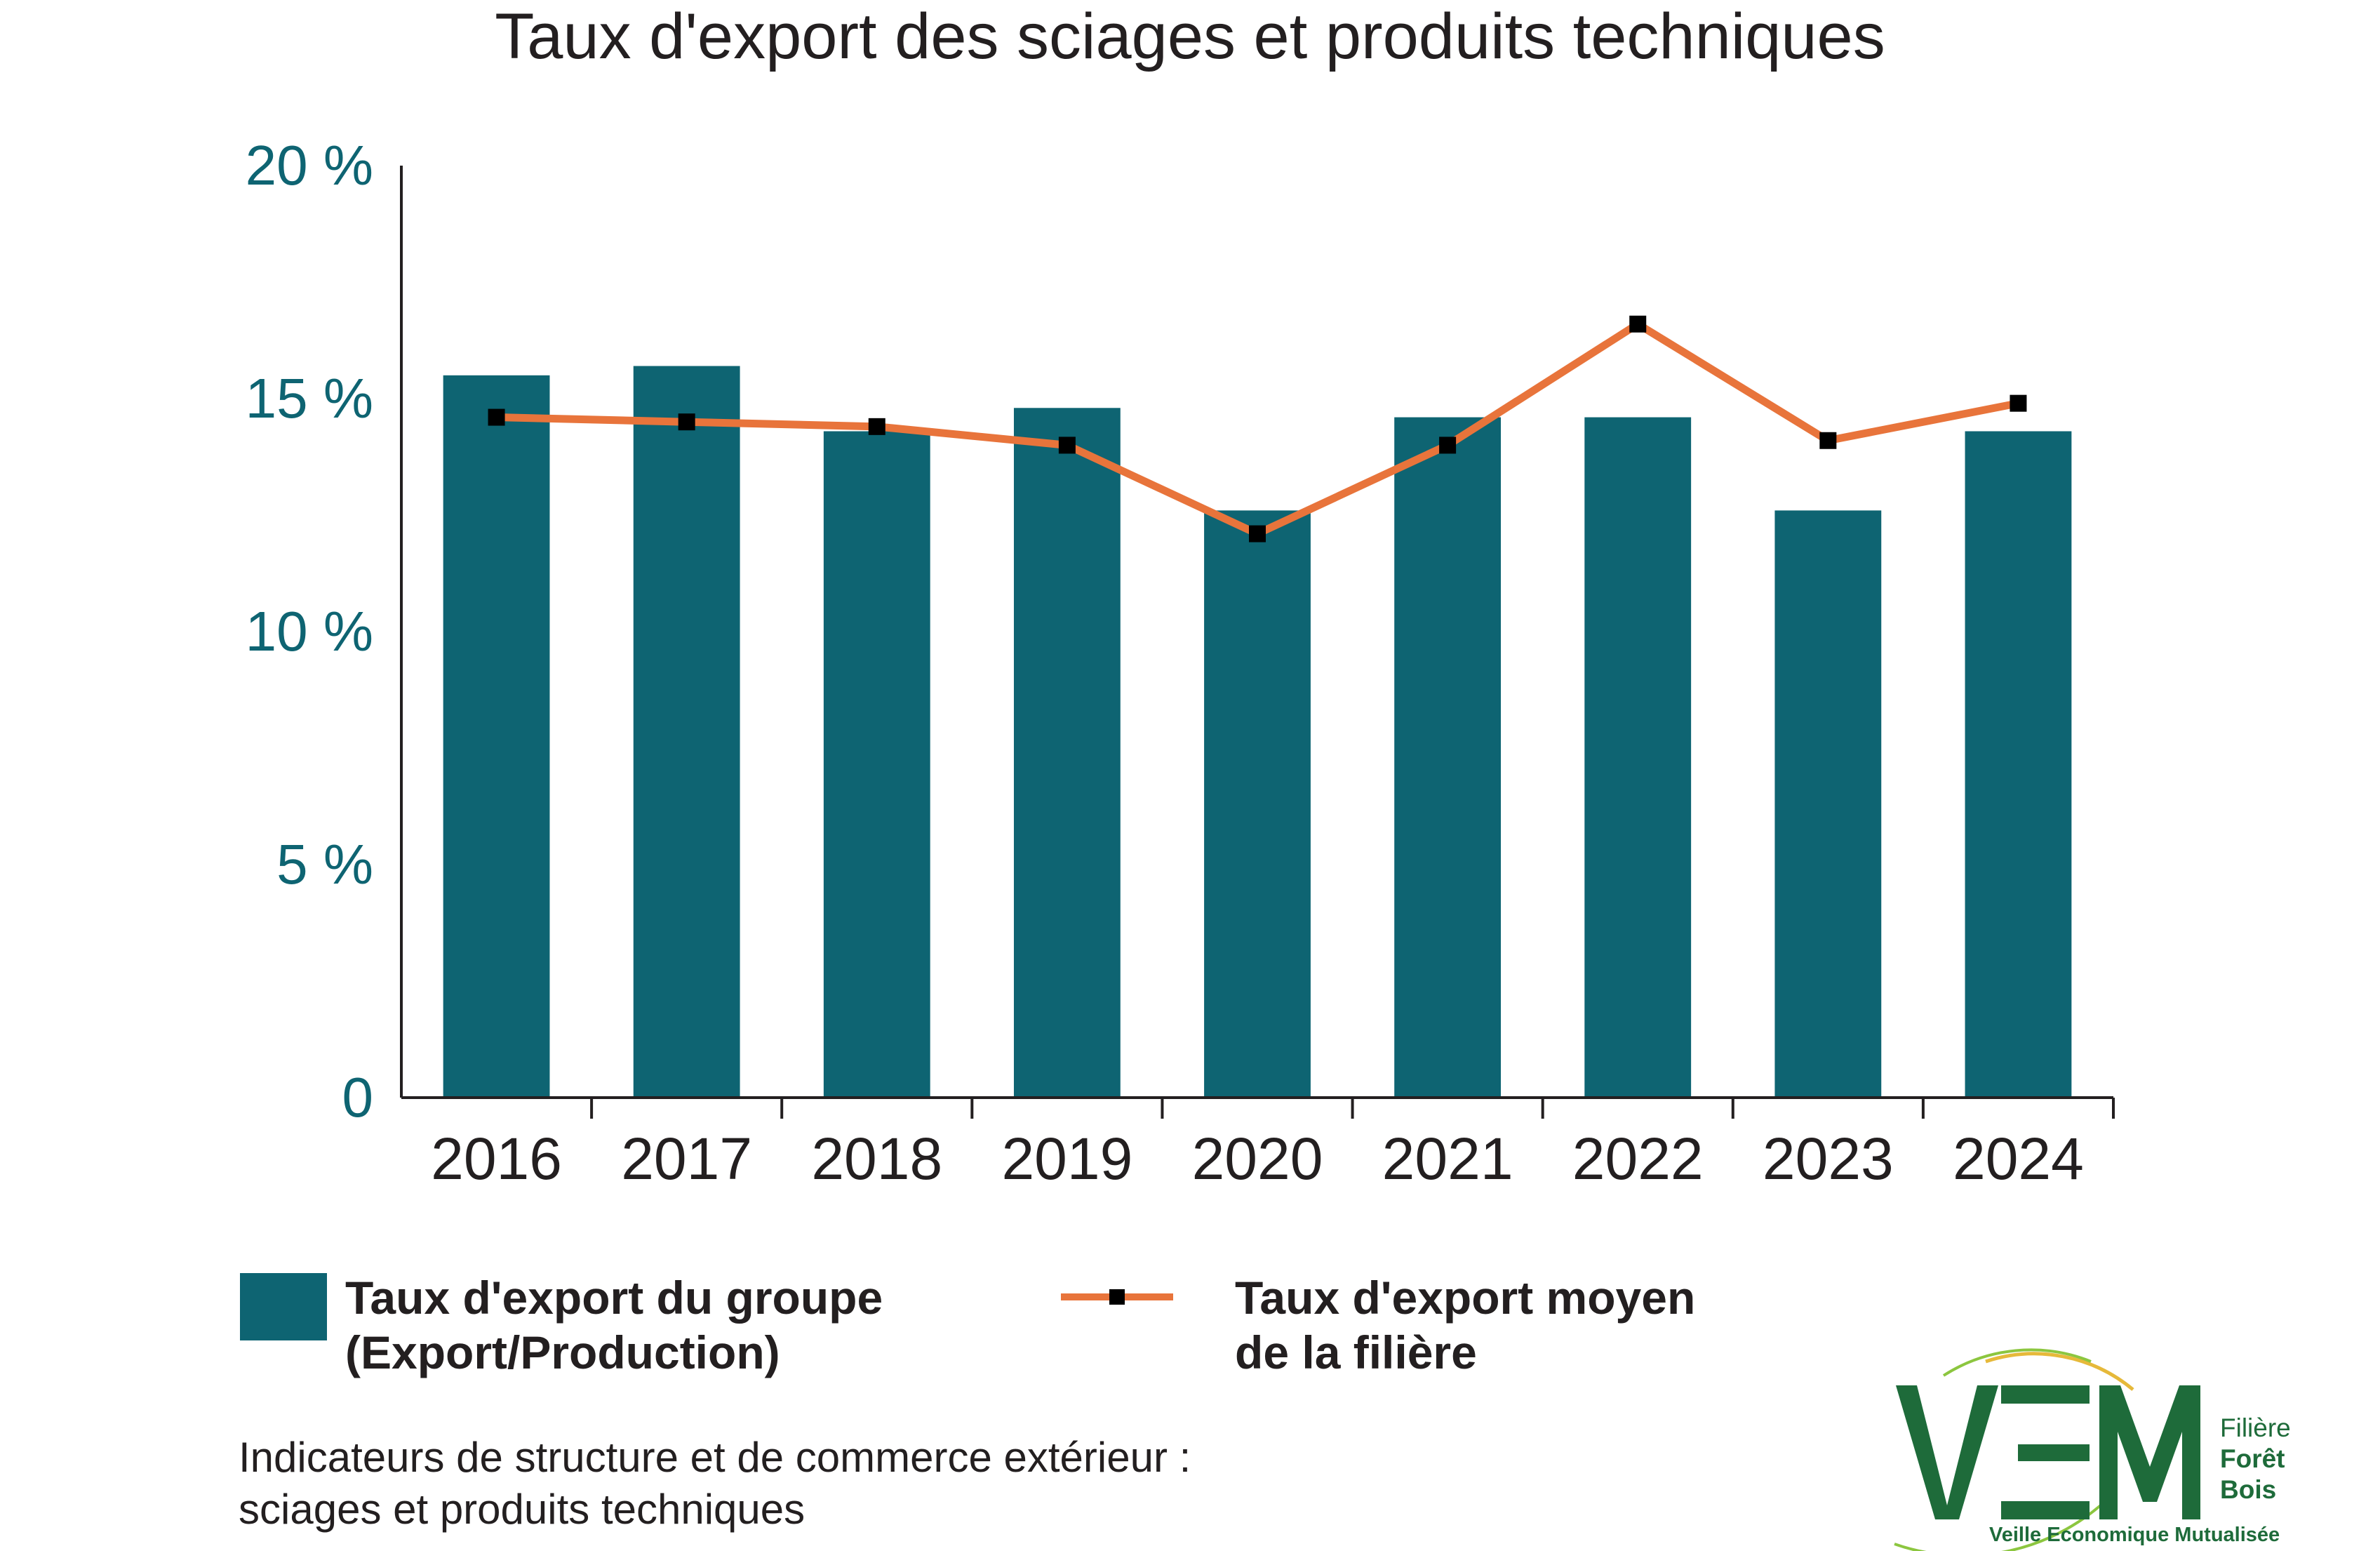 Image resolution: width=2380 pixels, height=1551 pixels. I want to click on x-tick-label-2022: 2022, so click(1638, 1159).